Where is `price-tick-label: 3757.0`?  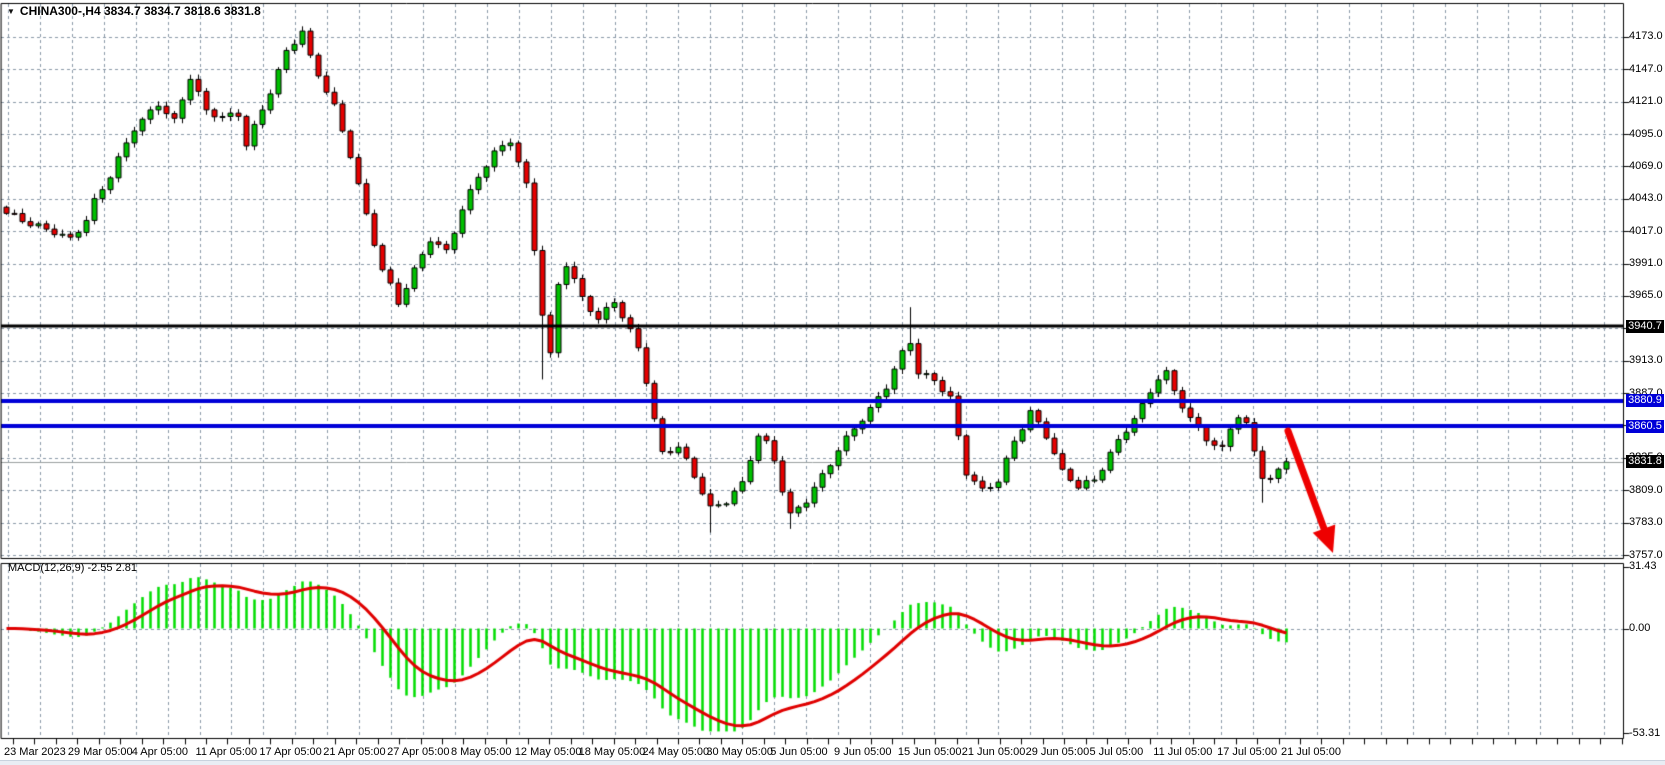
price-tick-label: 3757.0 is located at coordinates (1646, 554).